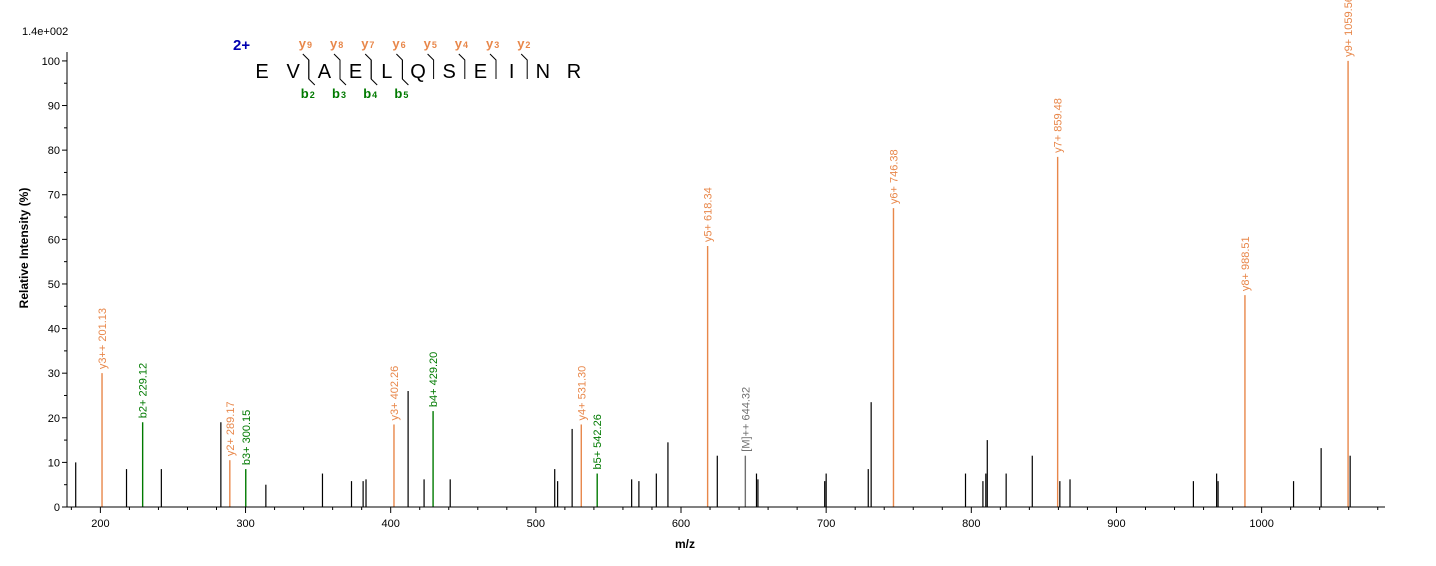 The width and height of the screenshot is (1436, 566). I want to click on y-ticks: 0 10 20 30 40 50 60 70 80 90 100, so click(54, 285).